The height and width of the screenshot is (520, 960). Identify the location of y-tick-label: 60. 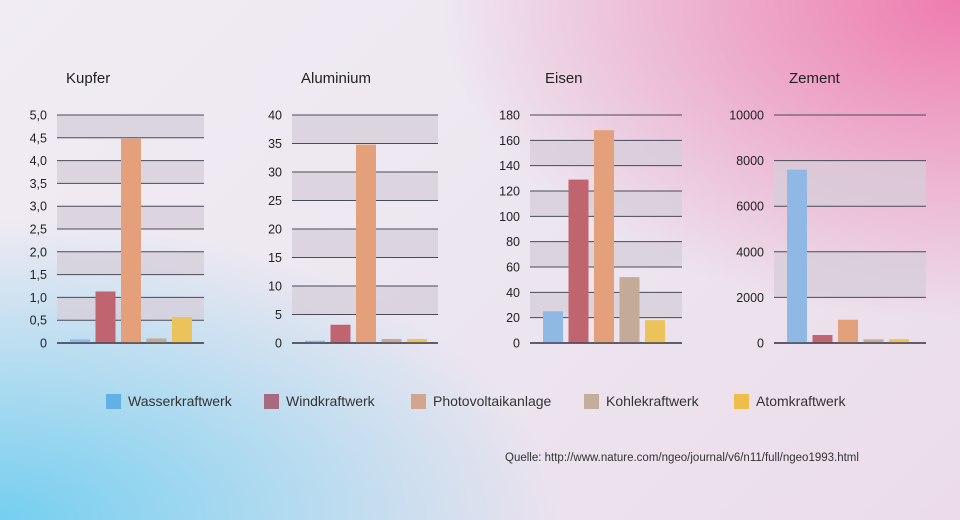
(513, 268).